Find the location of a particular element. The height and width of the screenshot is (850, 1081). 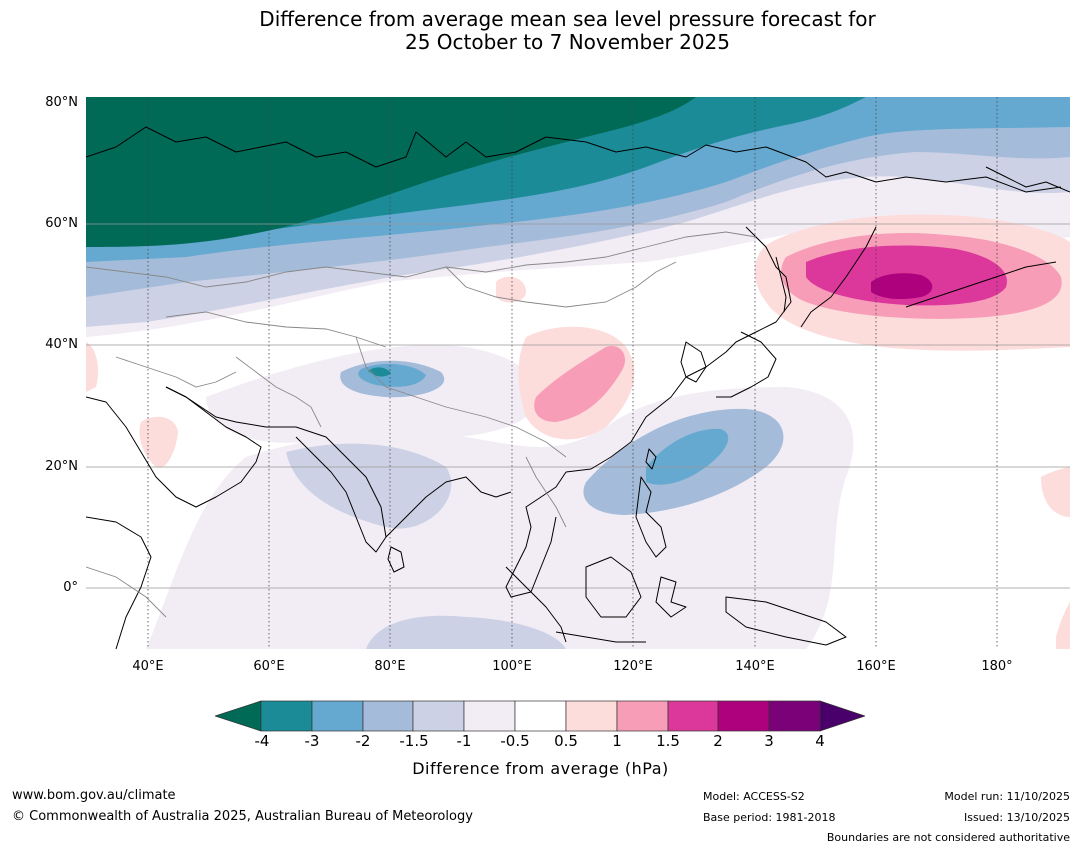

anomaly-fill-plus-0.5-mongolia is located at coordinates (511, 289).